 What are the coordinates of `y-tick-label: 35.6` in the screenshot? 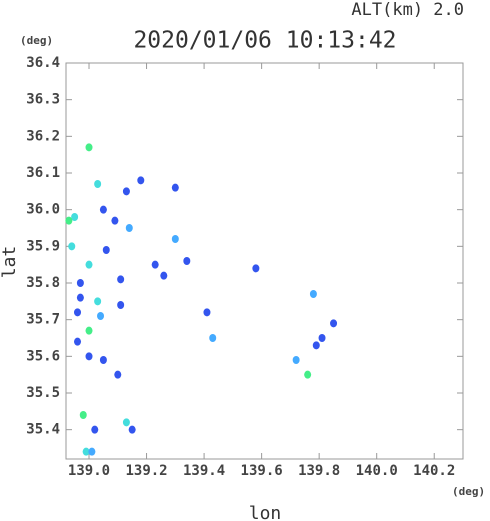 It's located at (43, 356).